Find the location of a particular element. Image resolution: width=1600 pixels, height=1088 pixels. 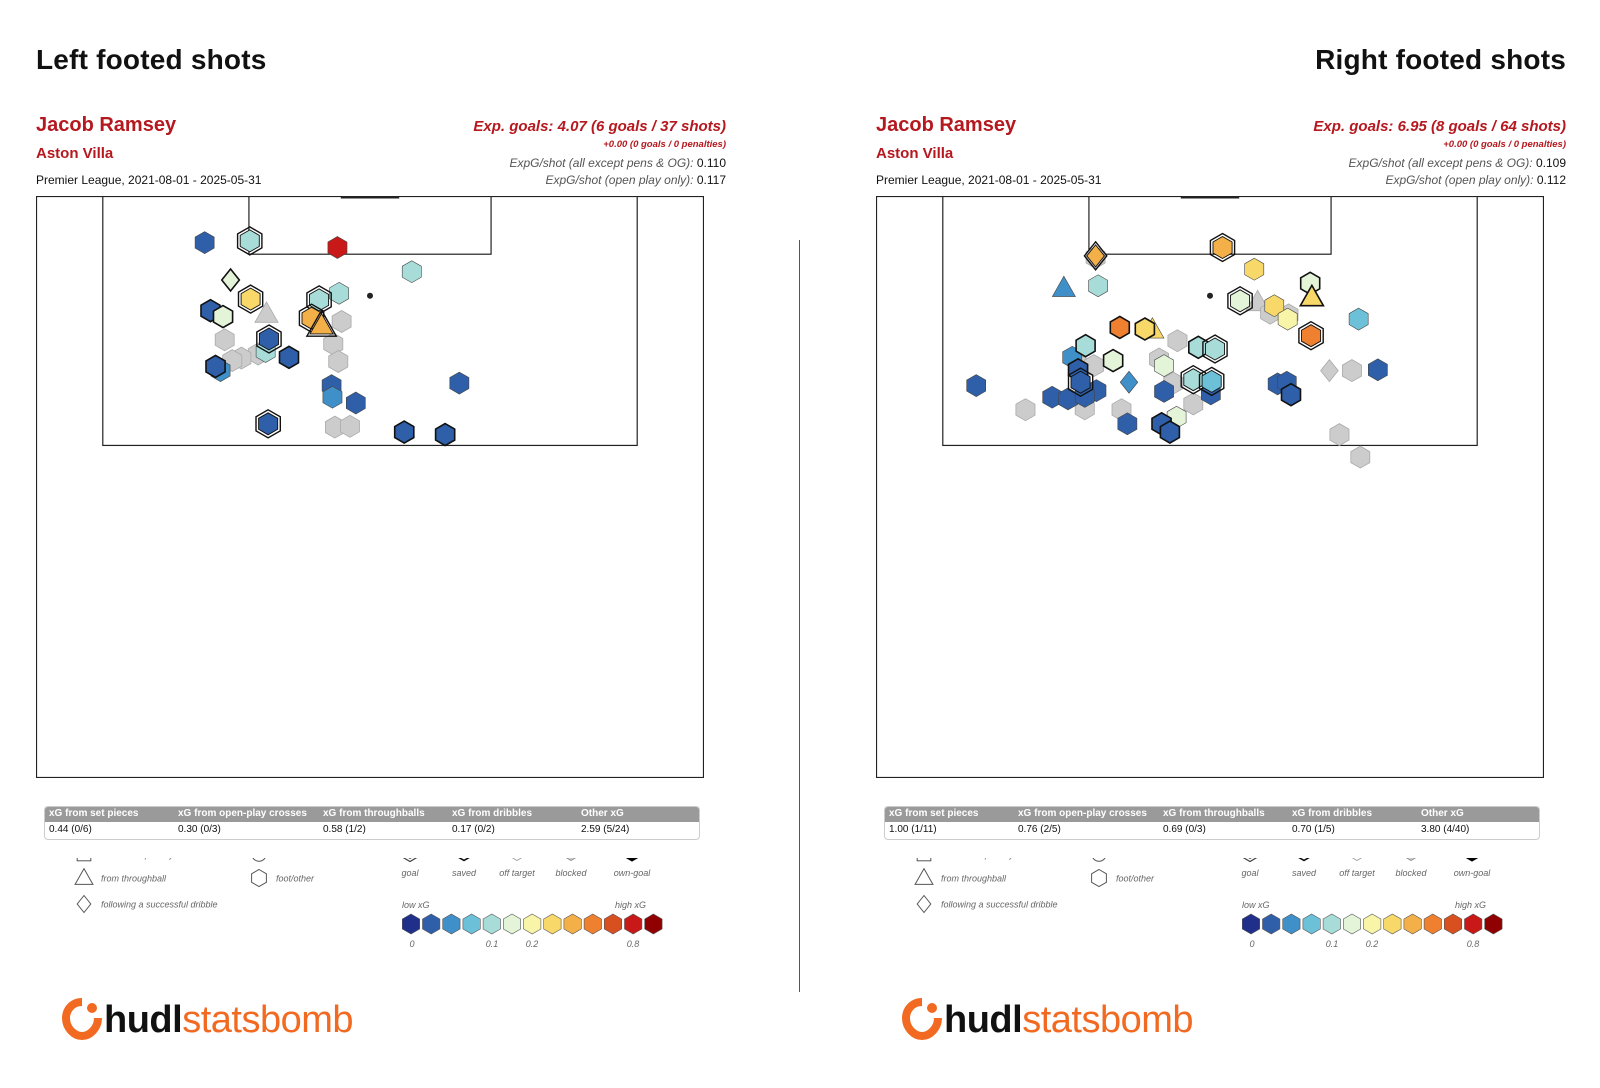

xg-per-shot: ExpG/shot (all except pens & OG): 0.110 is located at coordinates (617, 163).